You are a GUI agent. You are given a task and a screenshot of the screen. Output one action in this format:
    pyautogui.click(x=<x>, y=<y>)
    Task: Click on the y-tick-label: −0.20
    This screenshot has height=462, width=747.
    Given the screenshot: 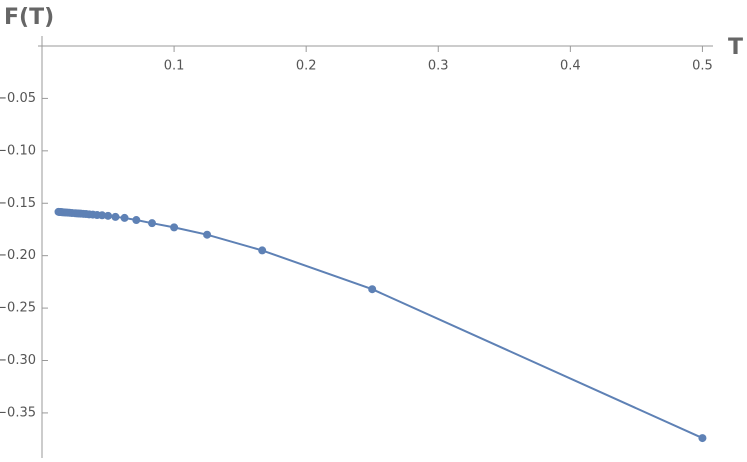 What is the action you would take?
    pyautogui.click(x=18, y=255)
    